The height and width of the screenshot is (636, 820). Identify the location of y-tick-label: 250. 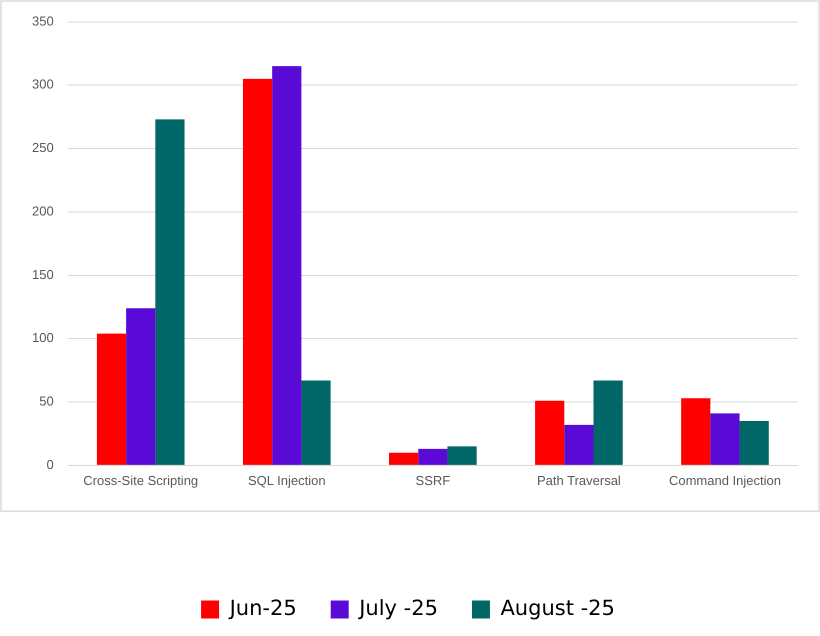
(43, 148).